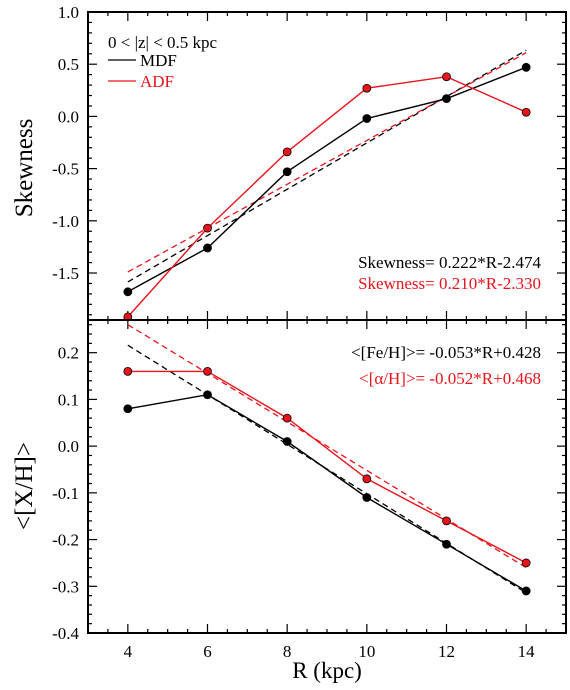 The height and width of the screenshot is (690, 570). What do you see at coordinates (24, 486) in the screenshot?
I see `bottom-ylabel: <[X/H]>` at bounding box center [24, 486].